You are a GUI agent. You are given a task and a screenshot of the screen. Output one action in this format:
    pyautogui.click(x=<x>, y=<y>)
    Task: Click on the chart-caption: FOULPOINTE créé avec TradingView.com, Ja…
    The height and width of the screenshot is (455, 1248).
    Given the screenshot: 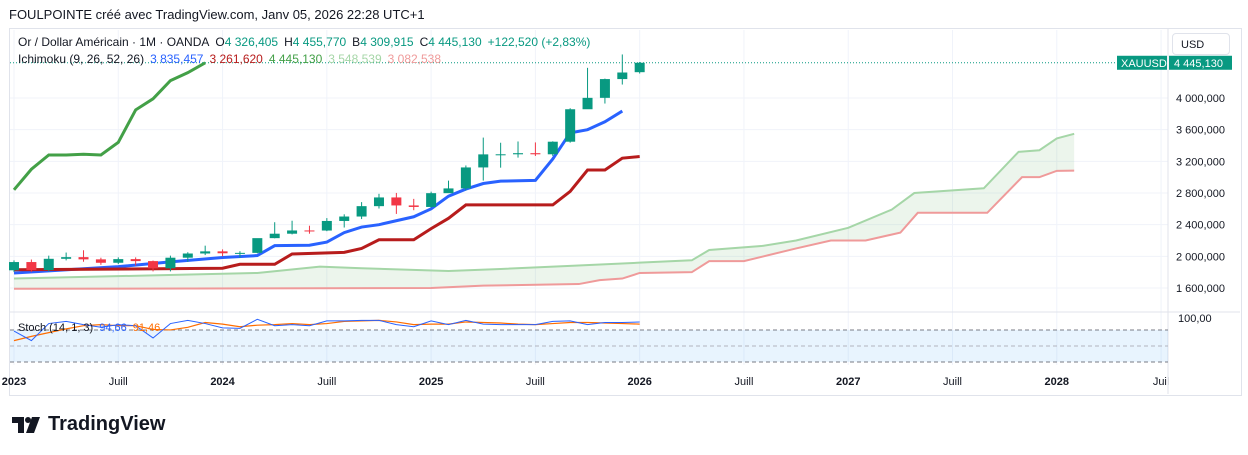 What is the action you would take?
    pyautogui.click(x=217, y=14)
    